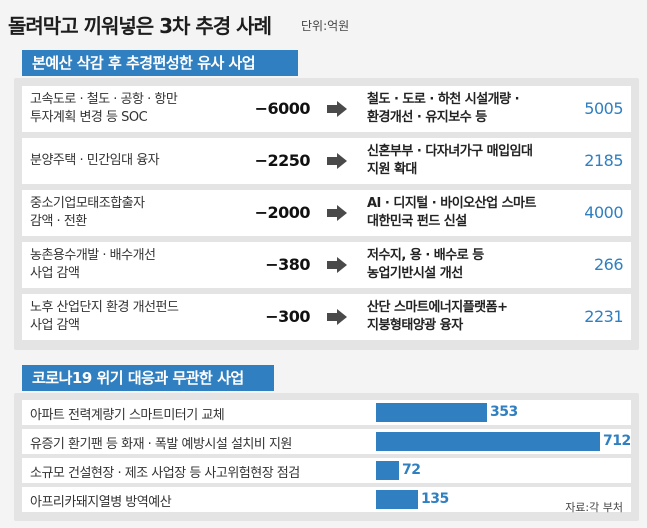 The width and height of the screenshot is (647, 528). I want to click on page-title: 돌려막고 끼워넣은 3차 추경 사례, so click(140, 26).